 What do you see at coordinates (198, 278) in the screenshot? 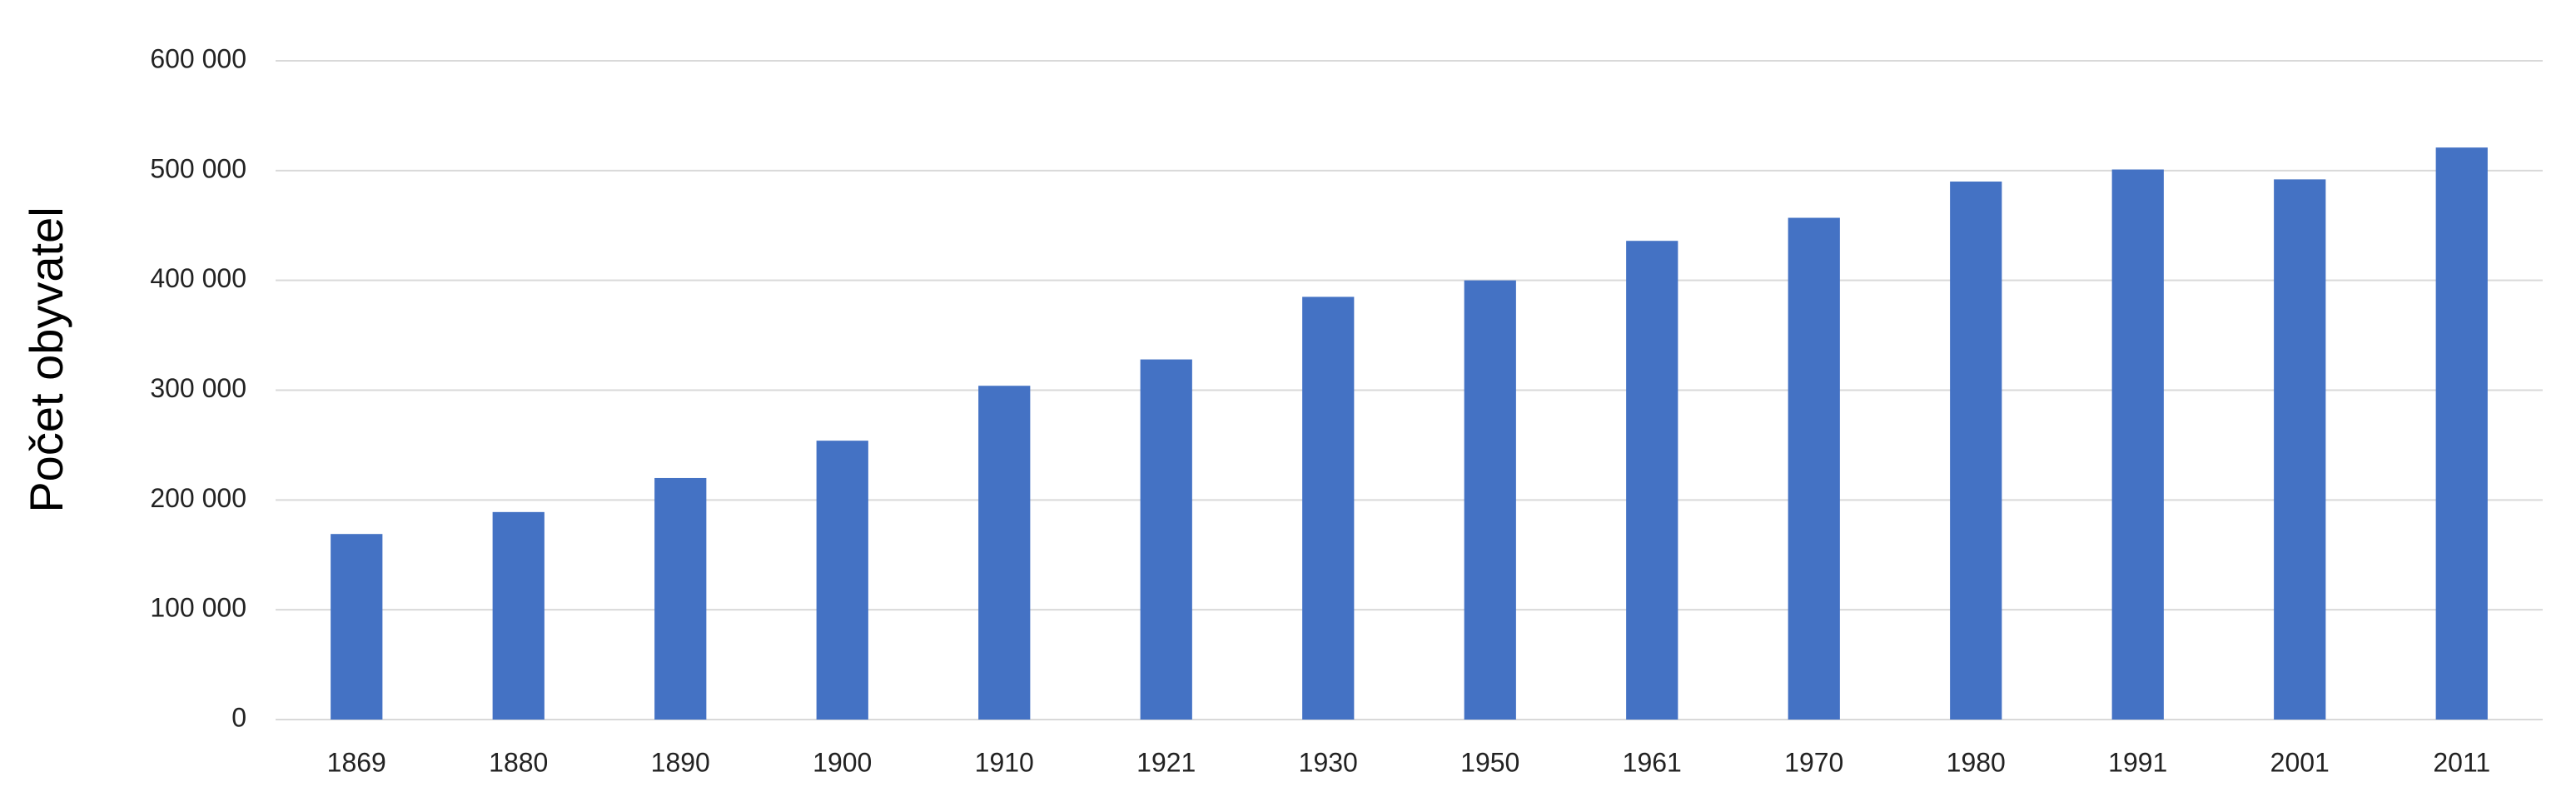
I see `y-tick-label: 400 000` at bounding box center [198, 278].